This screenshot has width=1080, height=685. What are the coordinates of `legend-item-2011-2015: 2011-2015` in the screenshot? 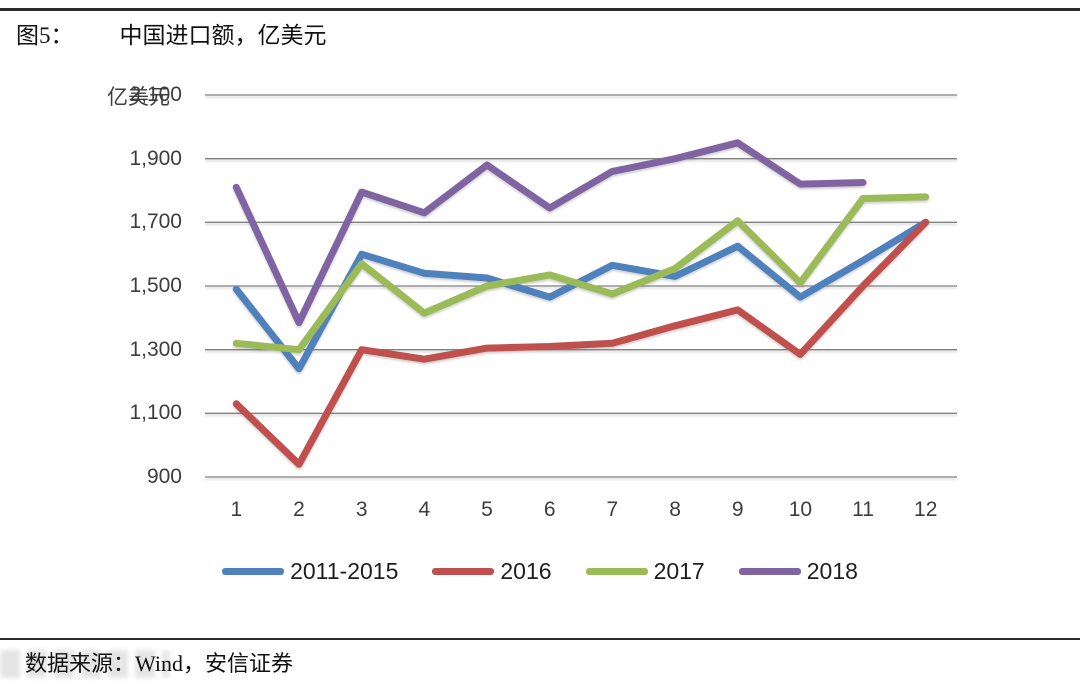 It's located at (310, 571).